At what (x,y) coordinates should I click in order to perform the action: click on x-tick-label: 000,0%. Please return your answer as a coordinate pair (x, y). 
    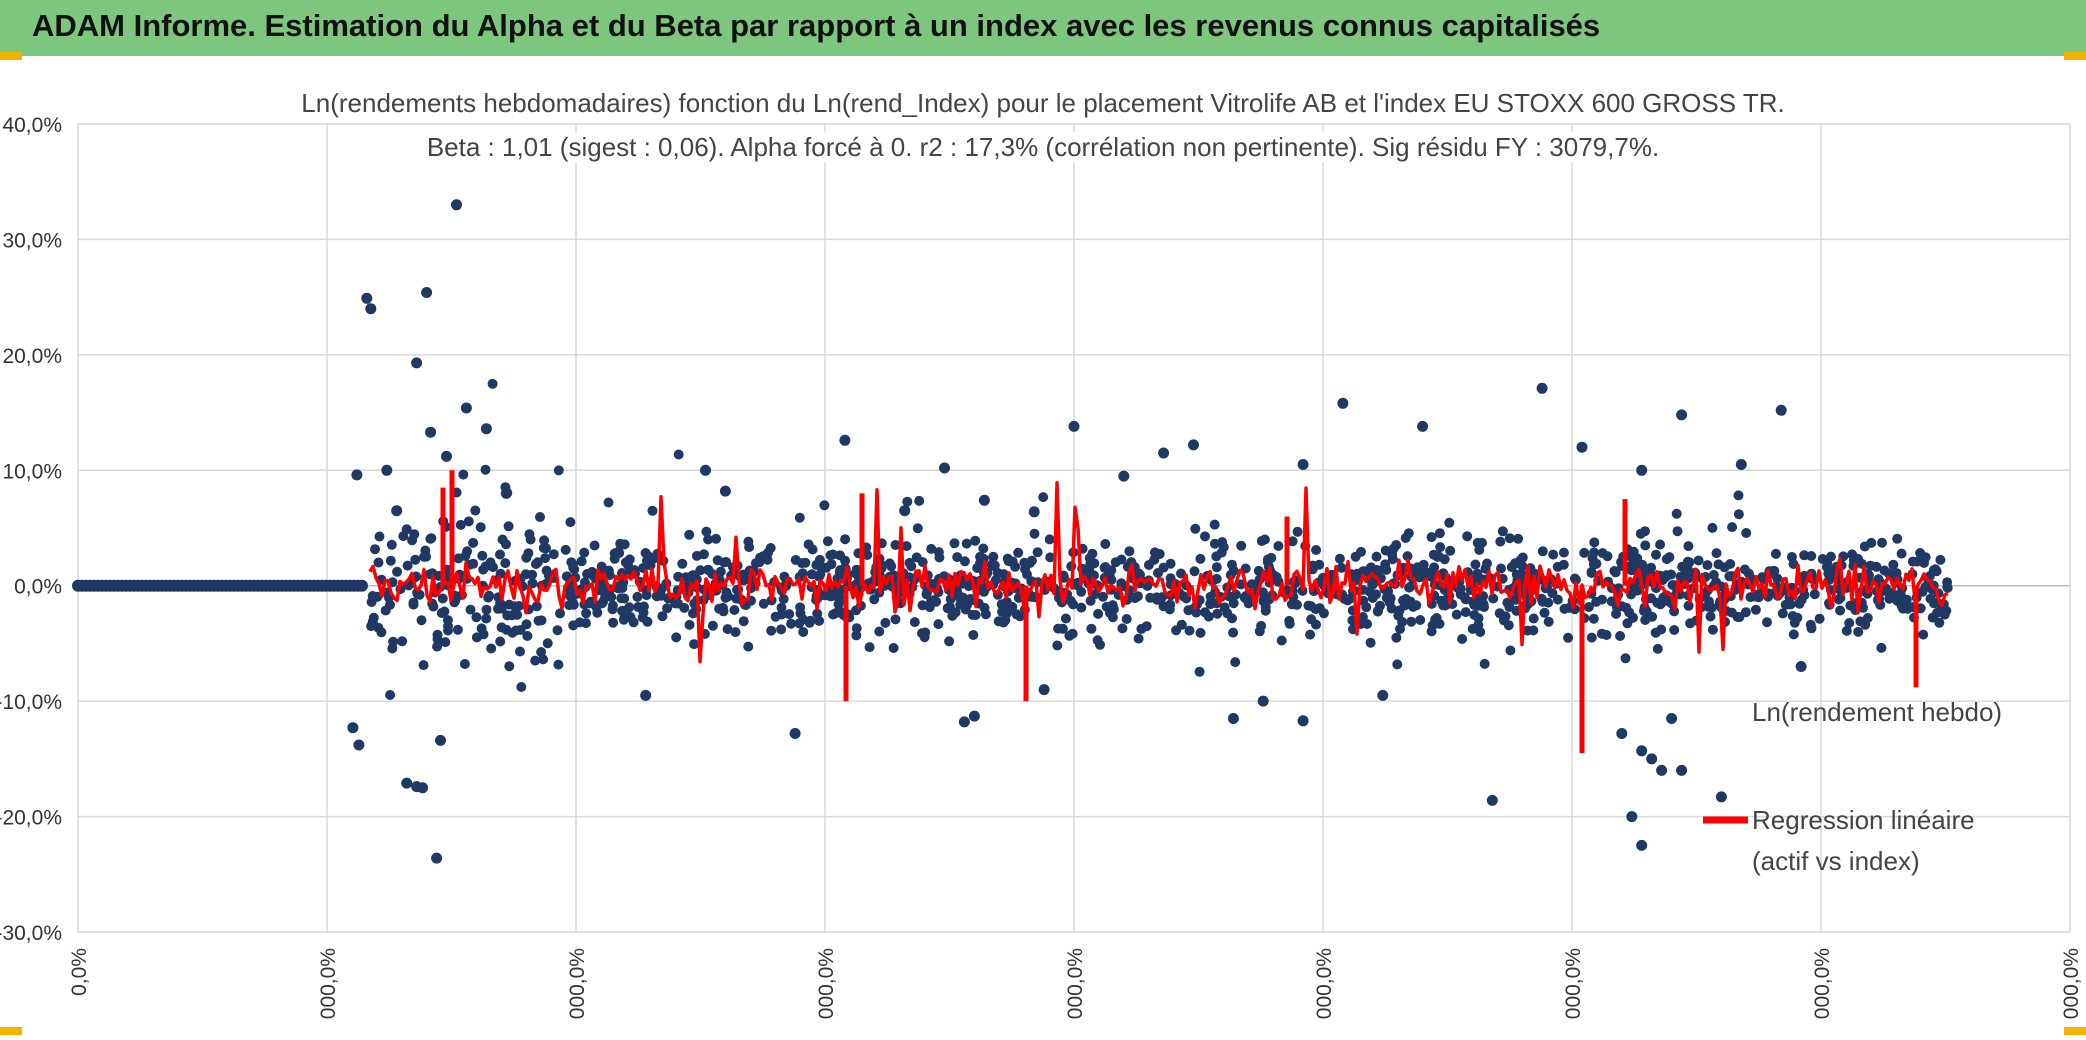
    Looking at the image, I should click on (577, 983).